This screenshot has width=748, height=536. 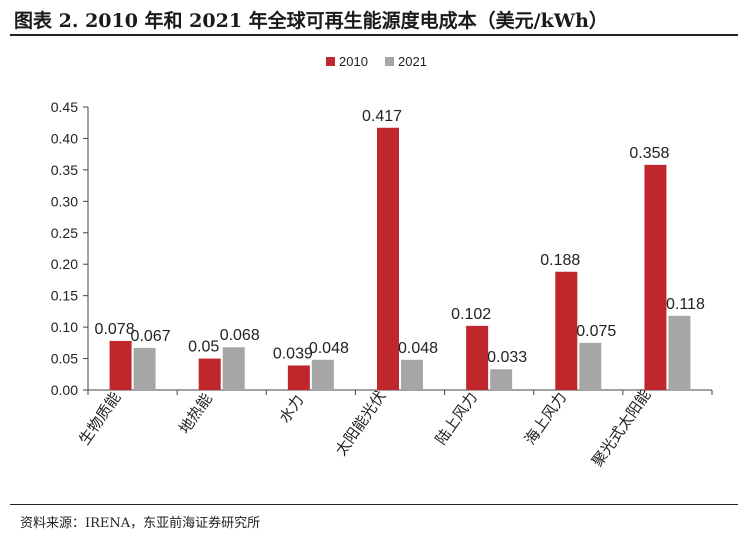 I want to click on y-tick-label: 0.20, so click(x=64, y=264).